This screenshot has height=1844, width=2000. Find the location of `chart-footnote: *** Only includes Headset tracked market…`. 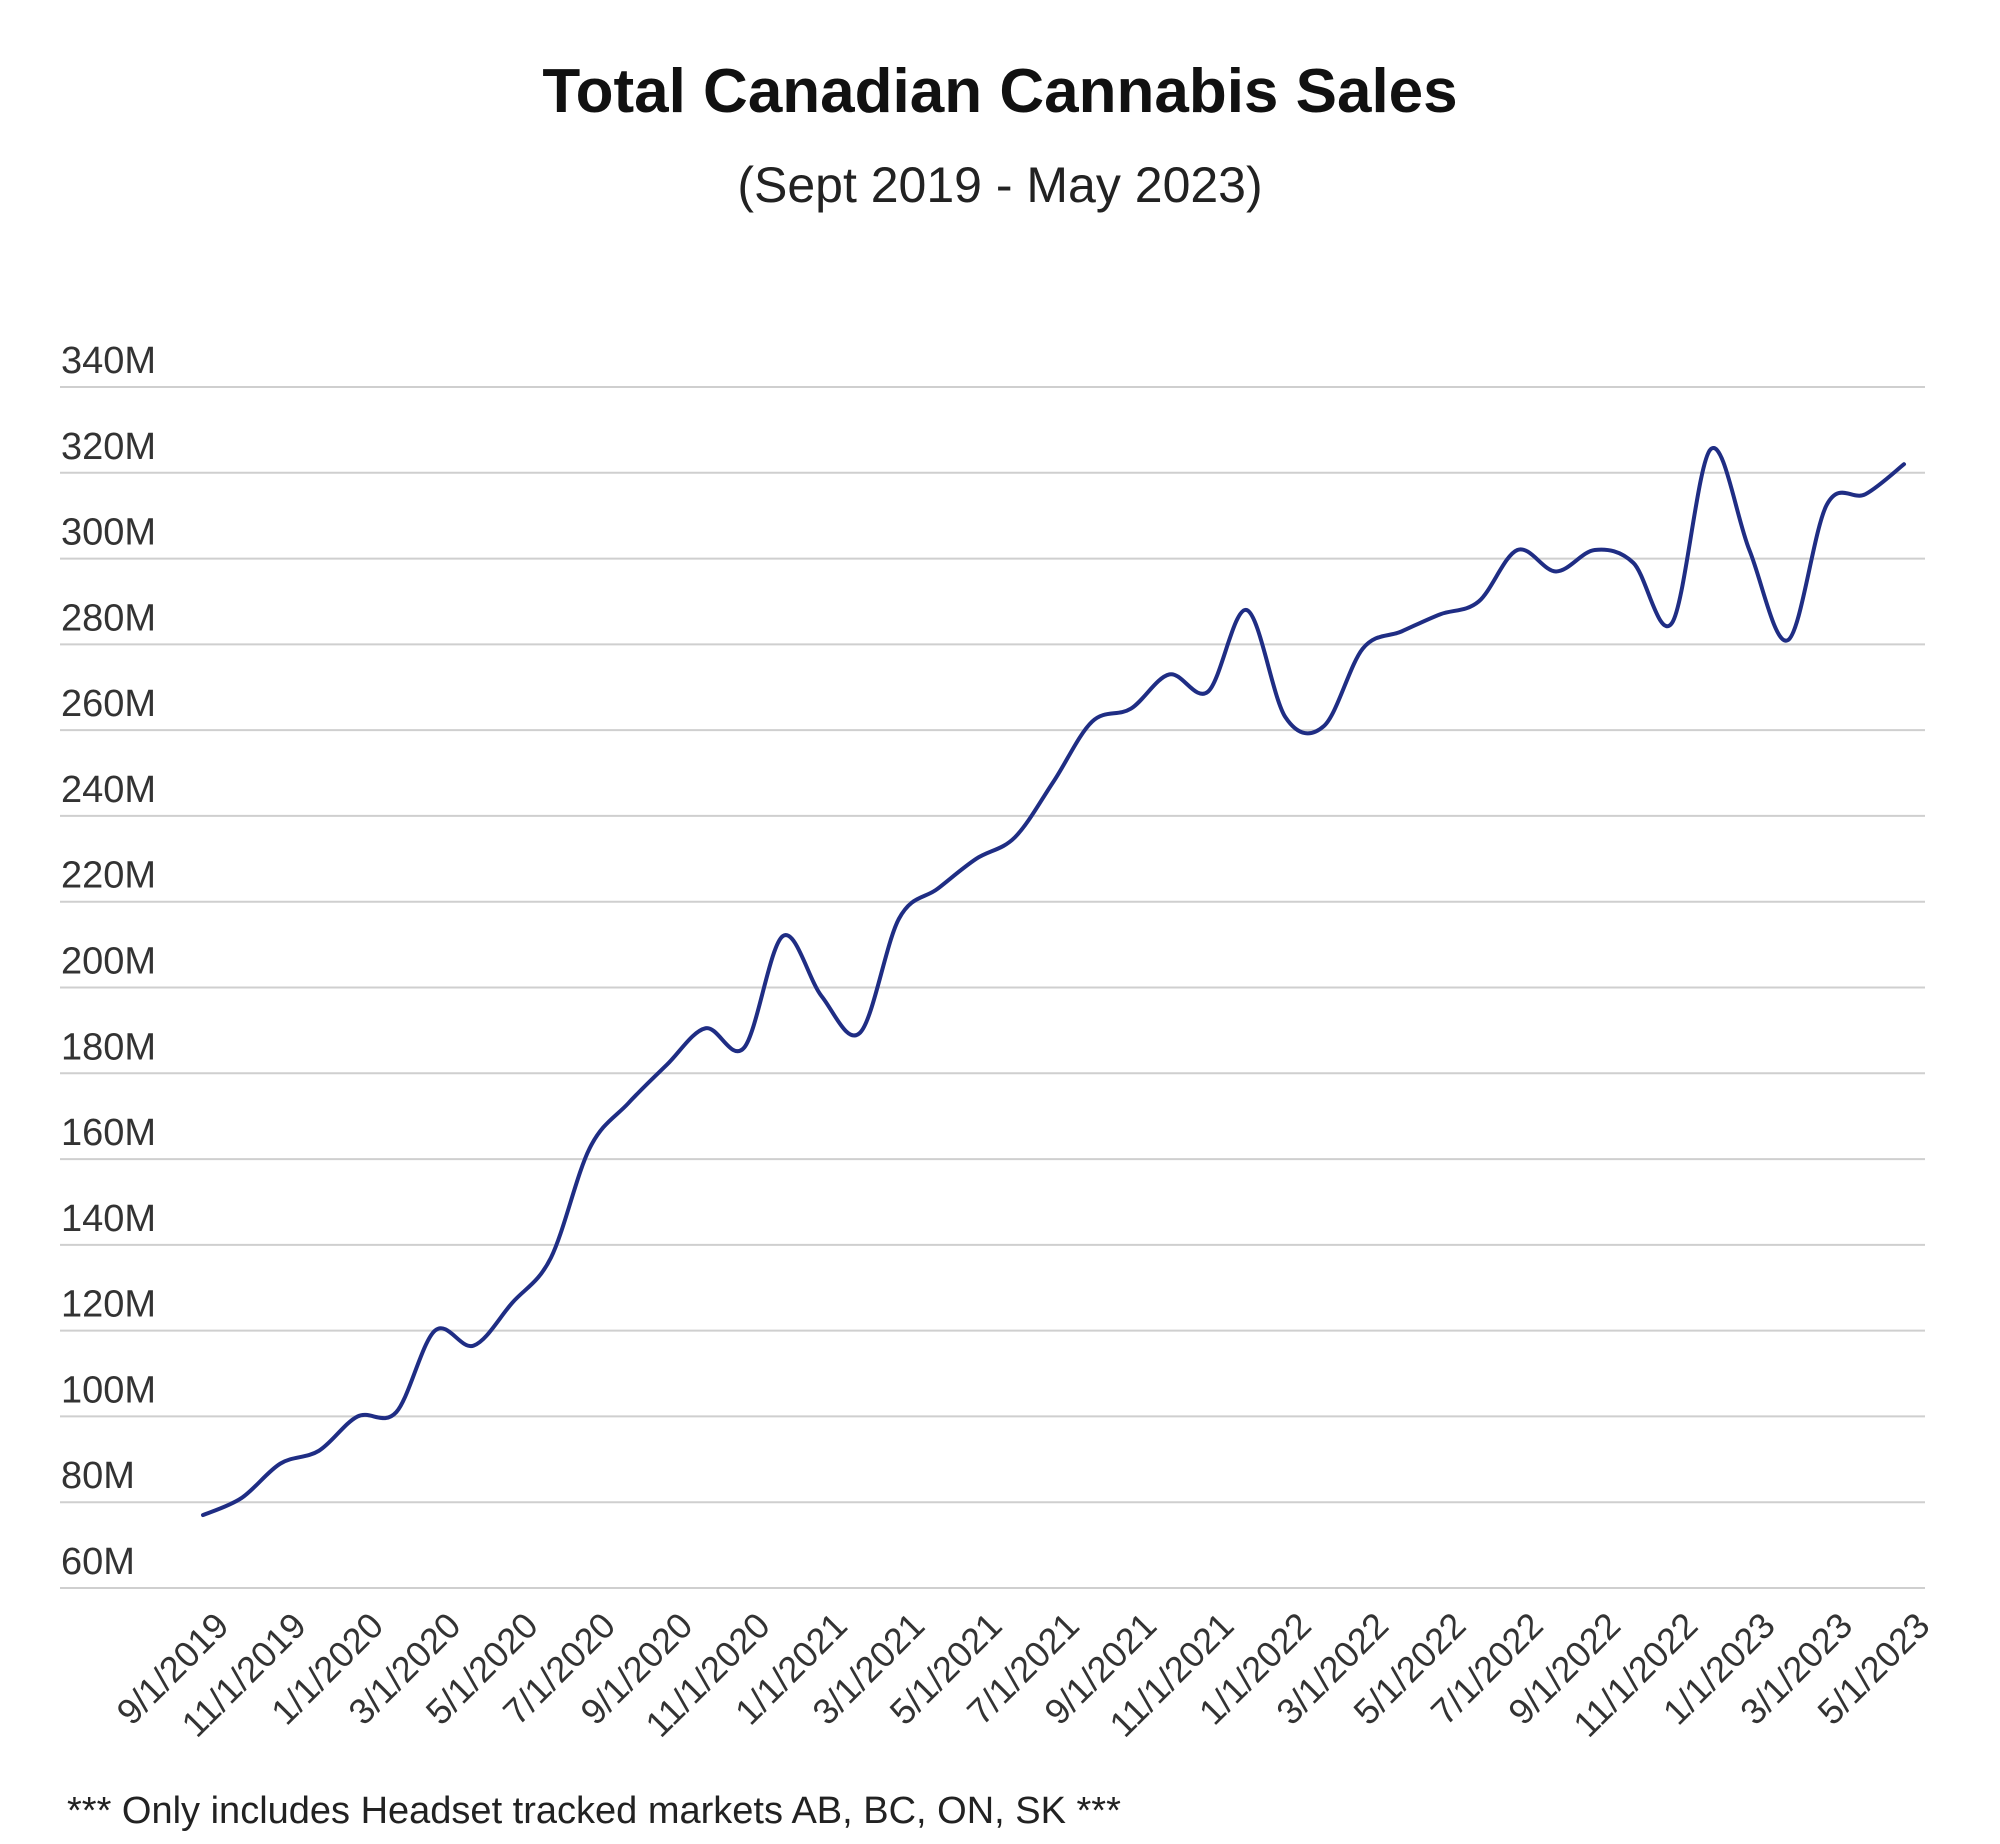

chart-footnote: *** Only includes Headset tracked market… is located at coordinates (594, 1811).